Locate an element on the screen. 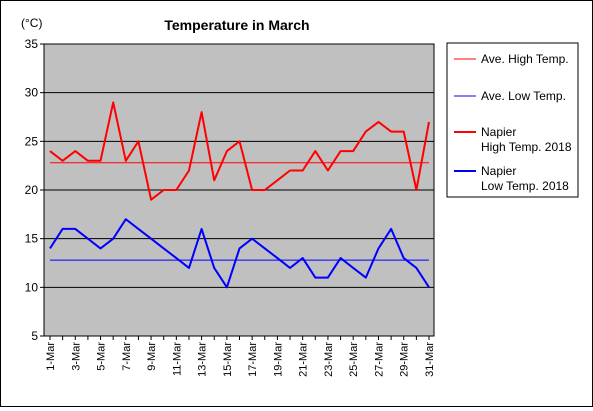 Image resolution: width=593 pixels, height=411 pixels. x-tick-label: 27-Mar is located at coordinates (379, 359).